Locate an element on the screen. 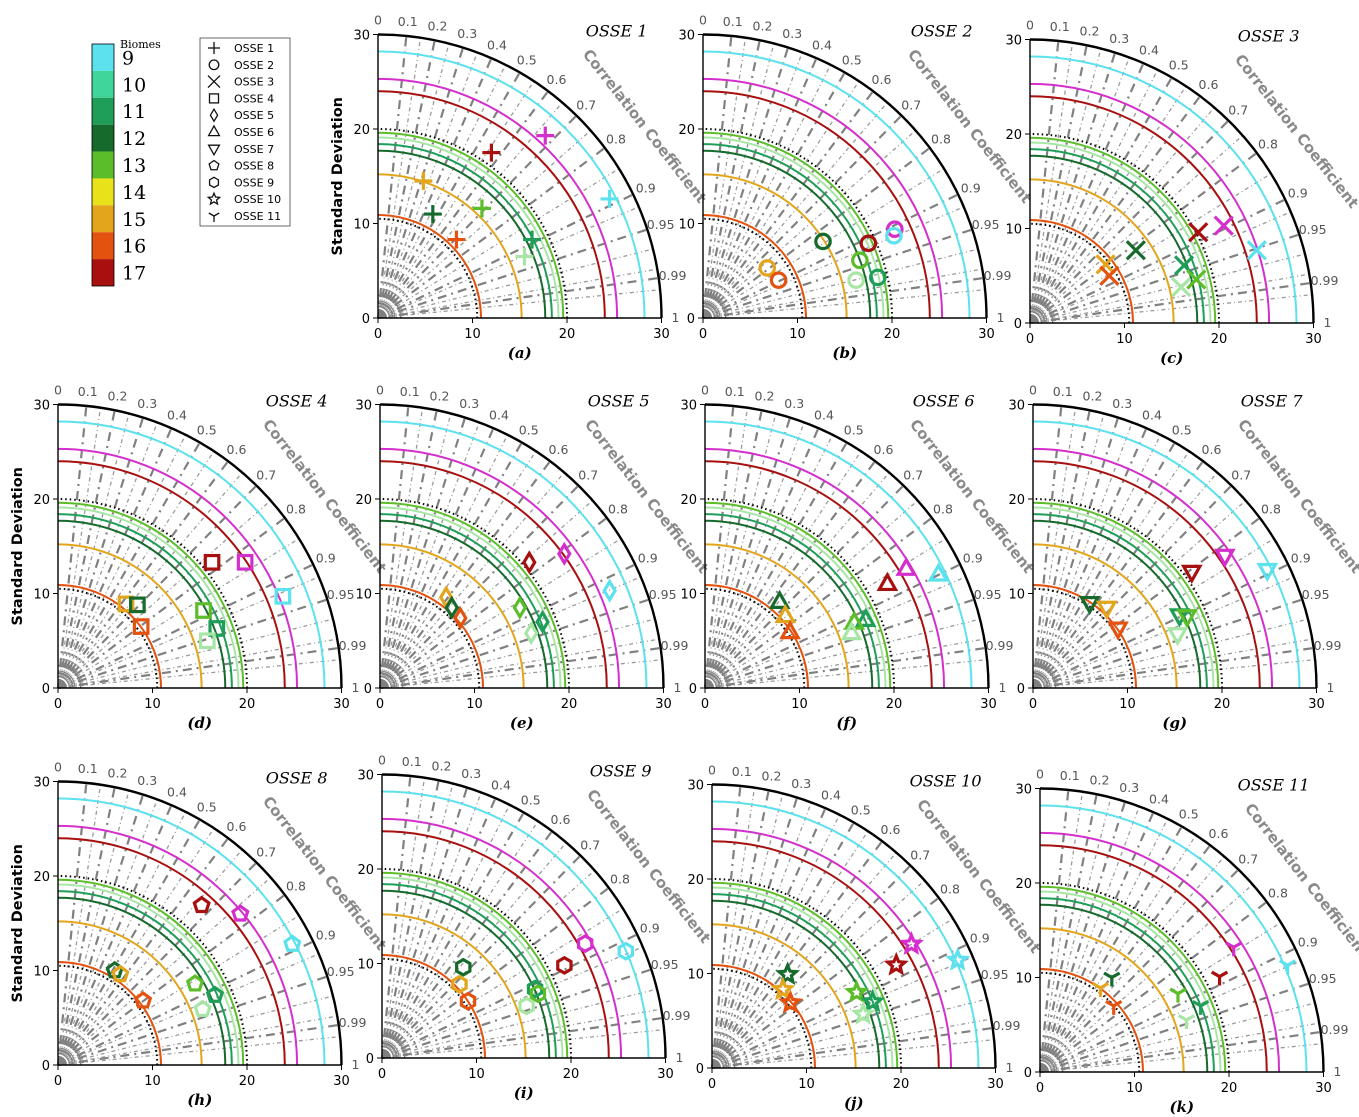  x-tick-label: 0 is located at coordinates (1040, 1088).